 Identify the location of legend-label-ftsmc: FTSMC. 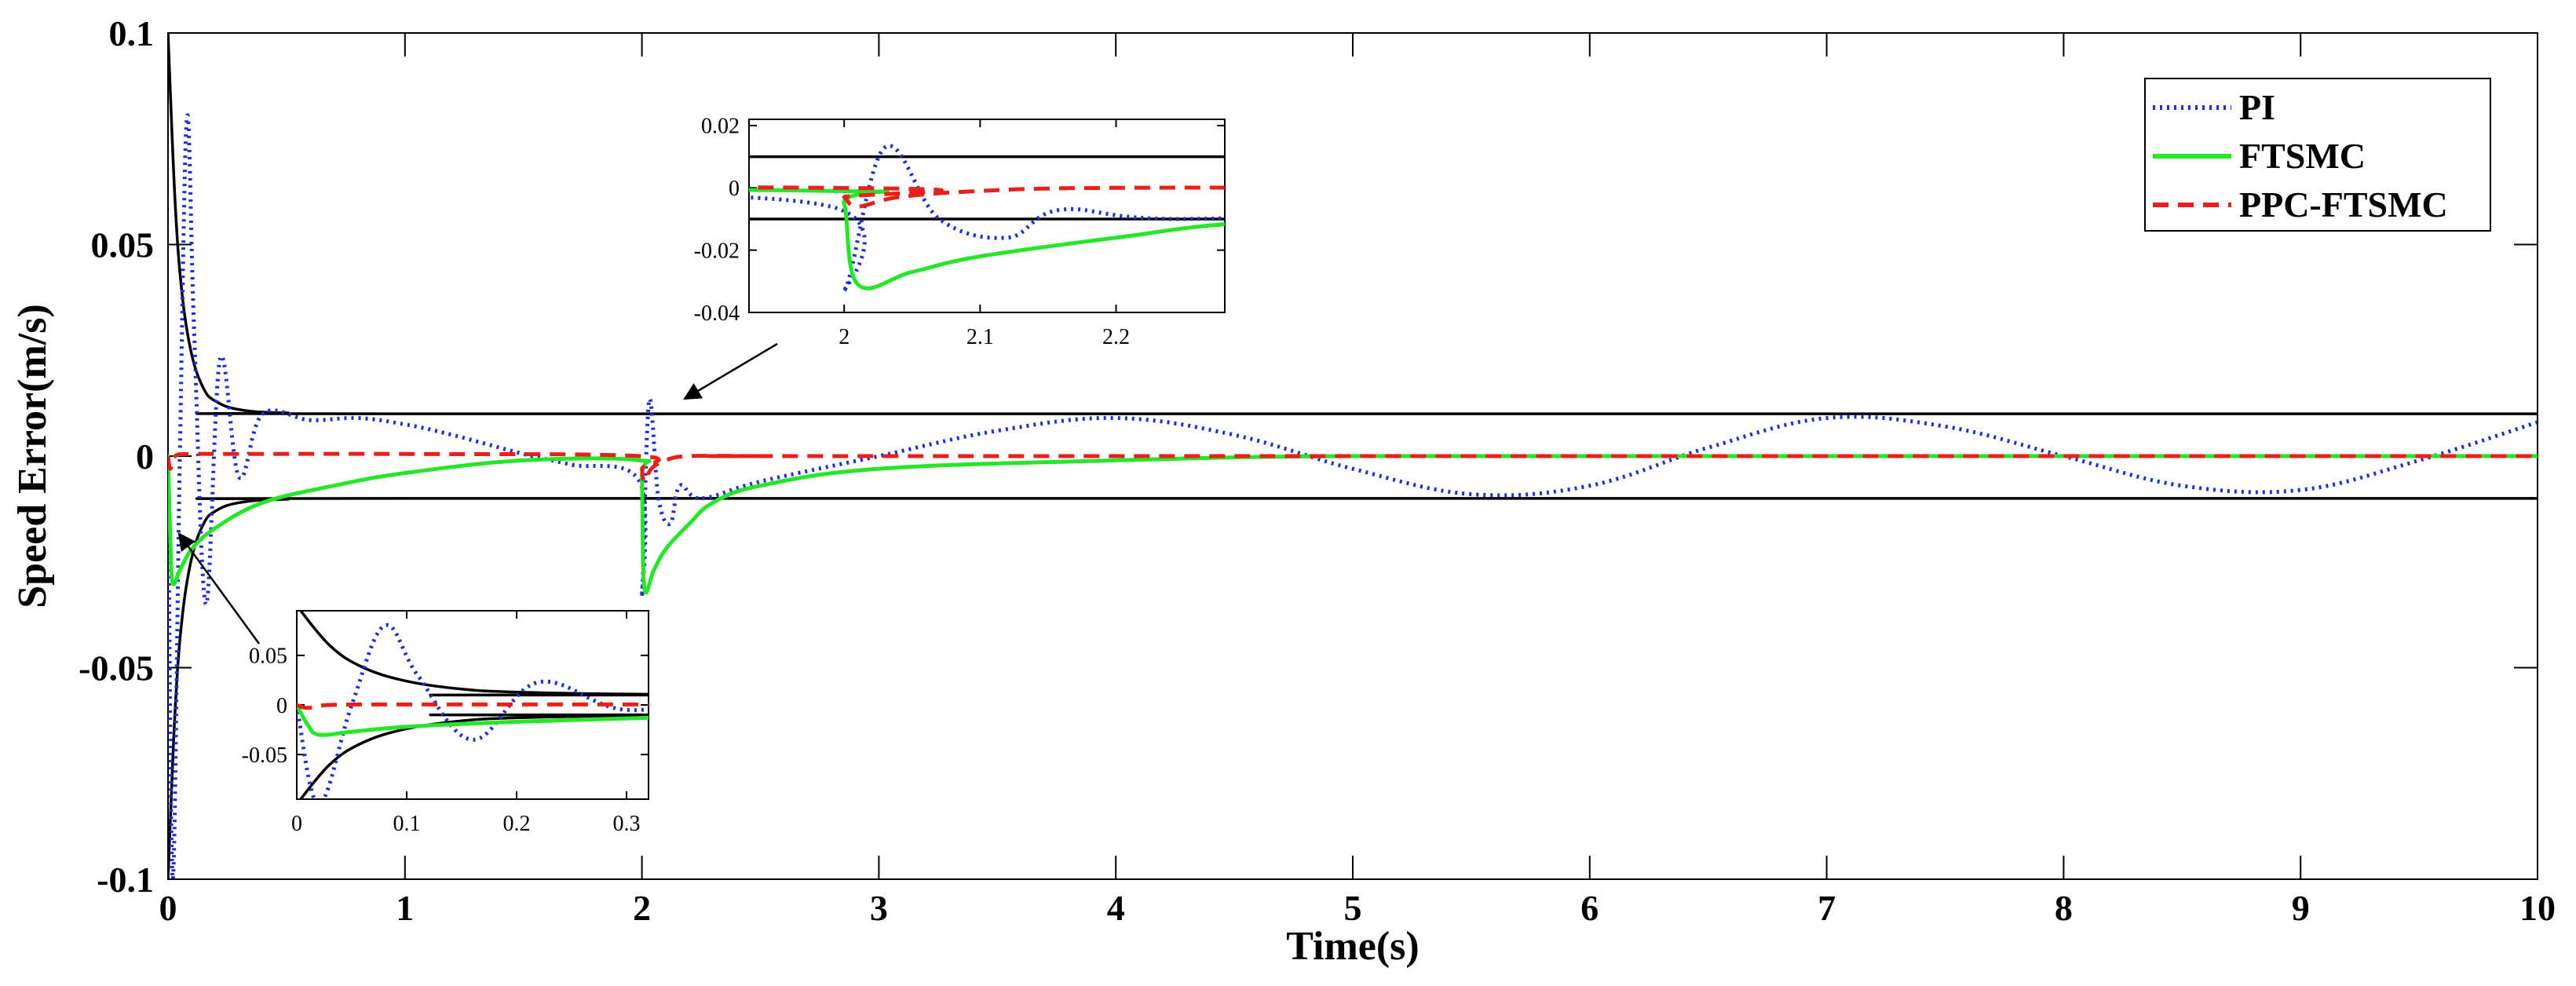
(2302, 156).